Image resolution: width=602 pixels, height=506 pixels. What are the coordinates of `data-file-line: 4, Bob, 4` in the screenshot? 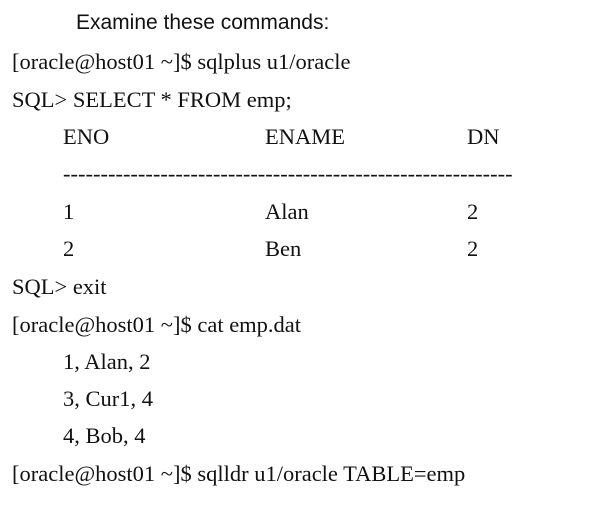 It's located at (104, 435).